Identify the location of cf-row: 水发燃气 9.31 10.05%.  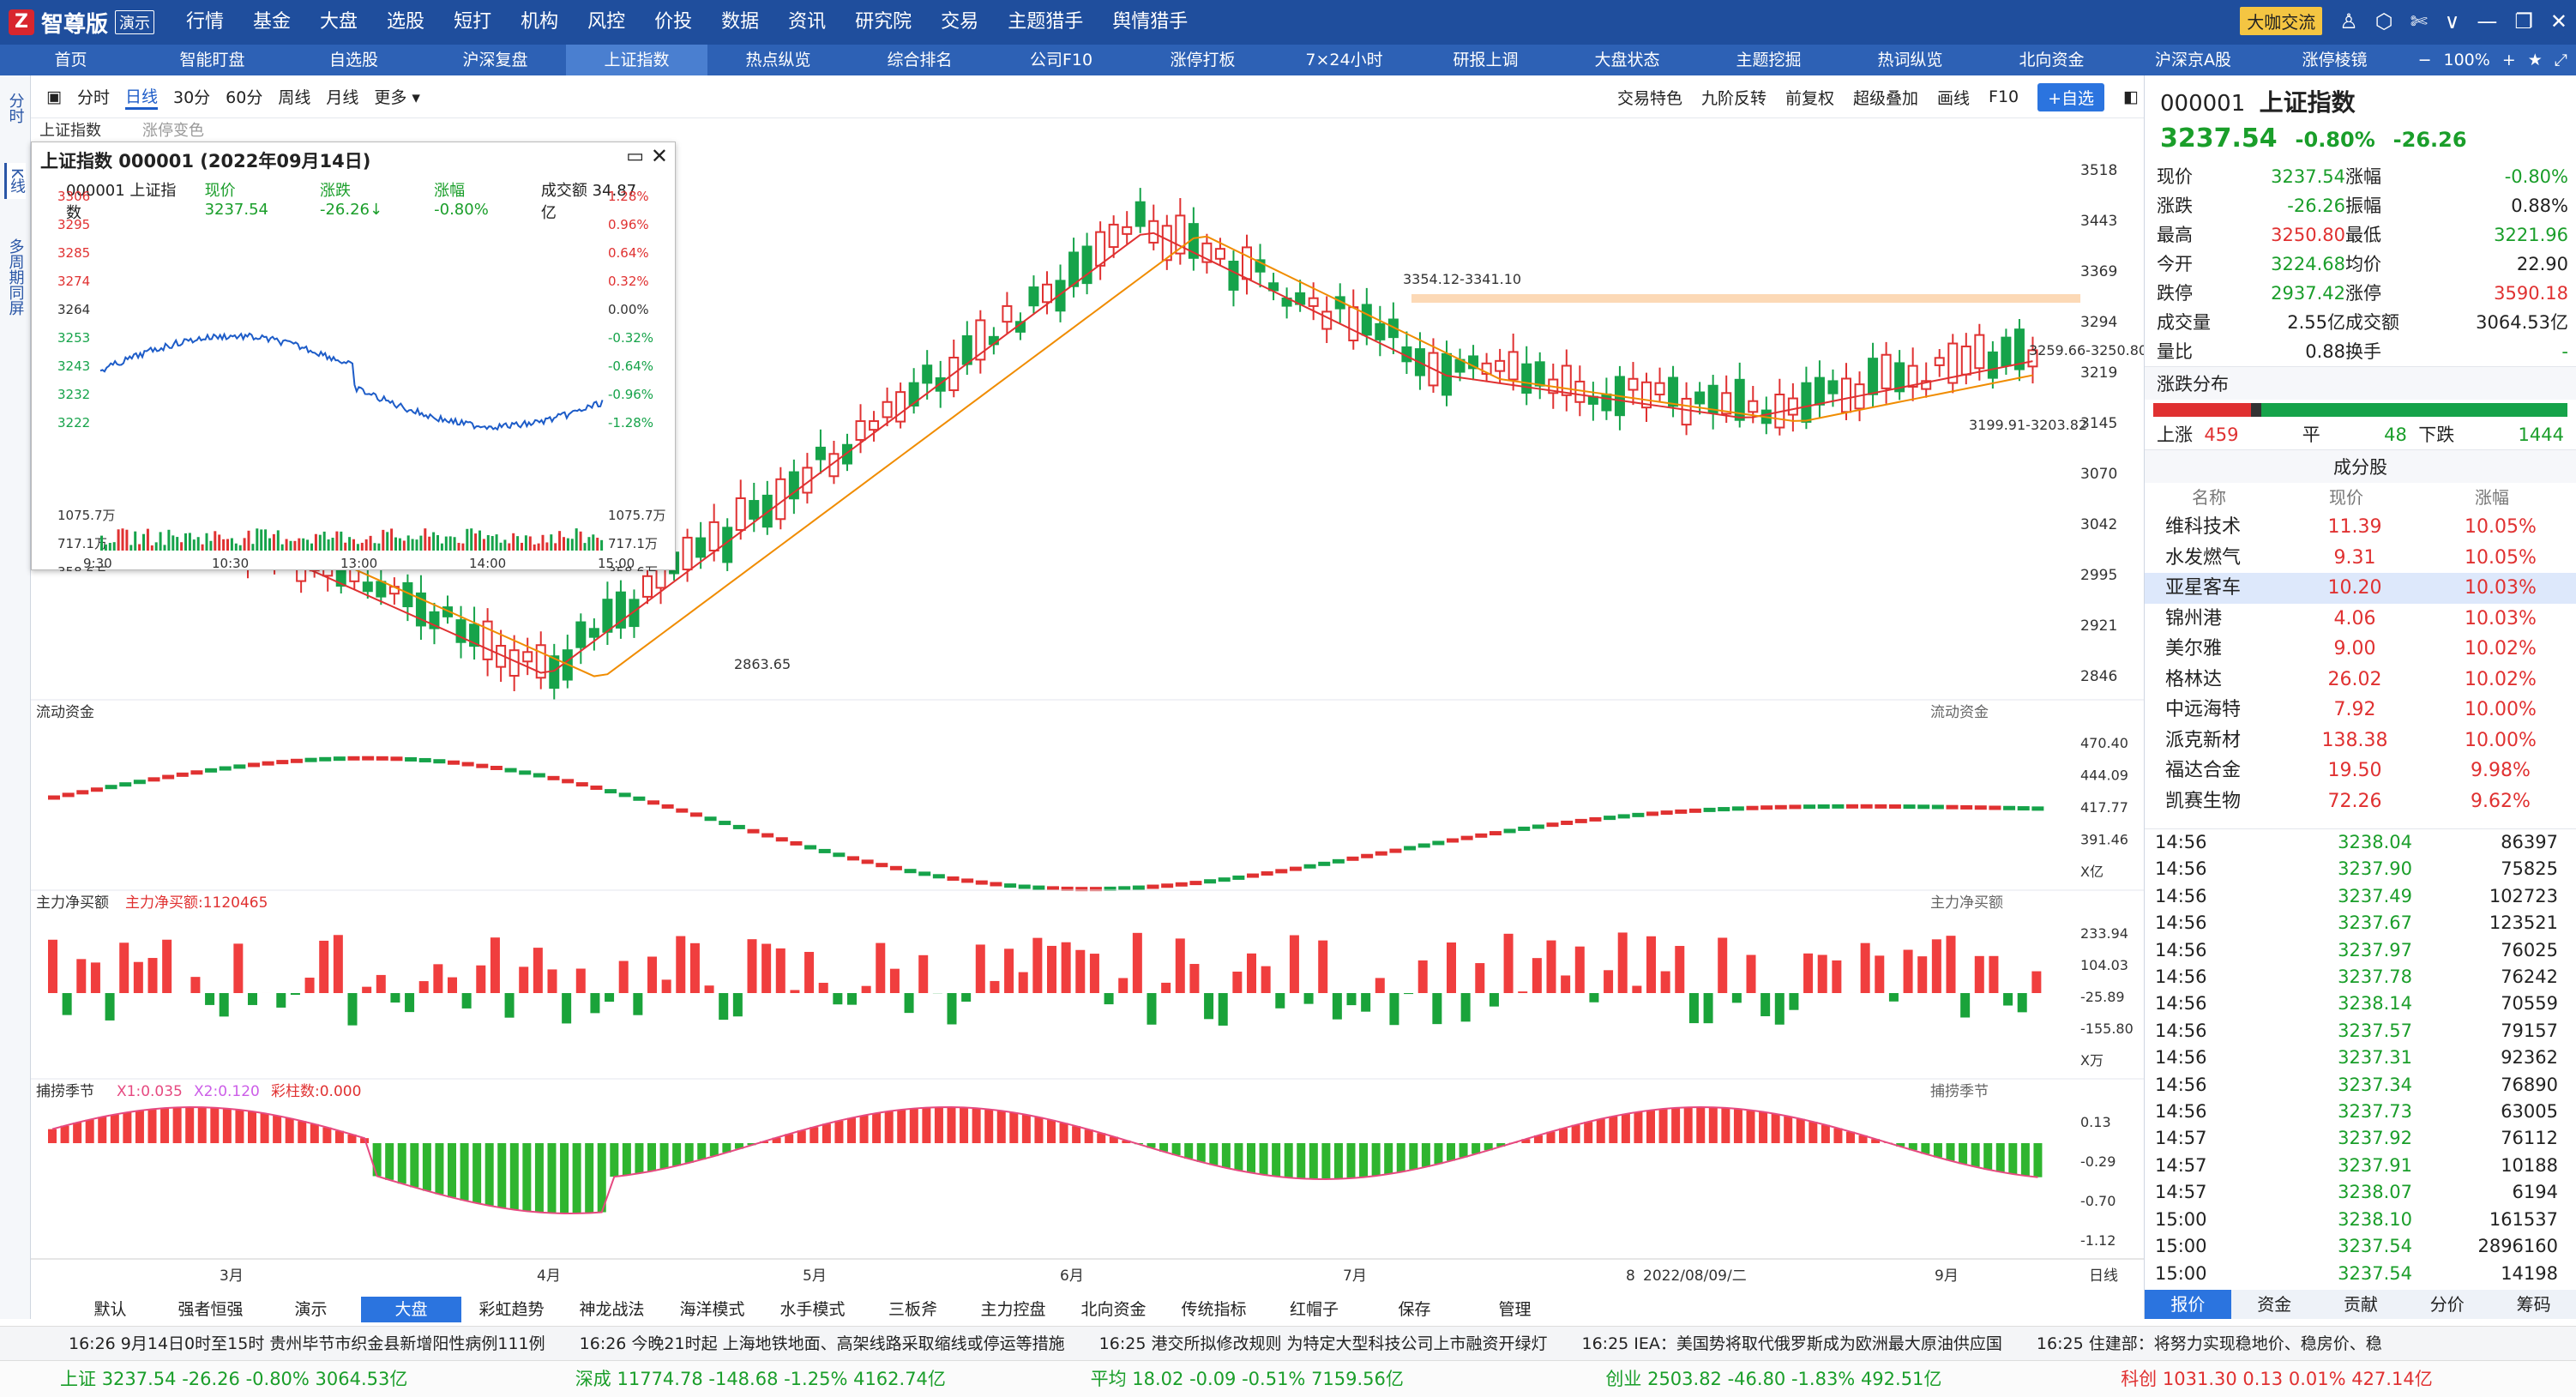
(2360, 558).